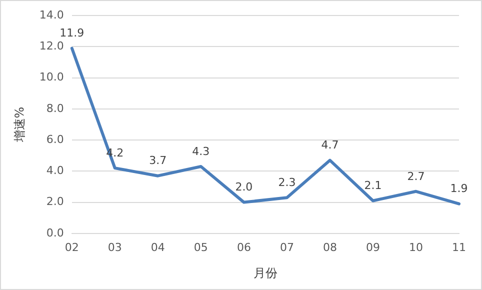  What do you see at coordinates (51, 15) in the screenshot?
I see `y-tick-label: 14.0` at bounding box center [51, 15].